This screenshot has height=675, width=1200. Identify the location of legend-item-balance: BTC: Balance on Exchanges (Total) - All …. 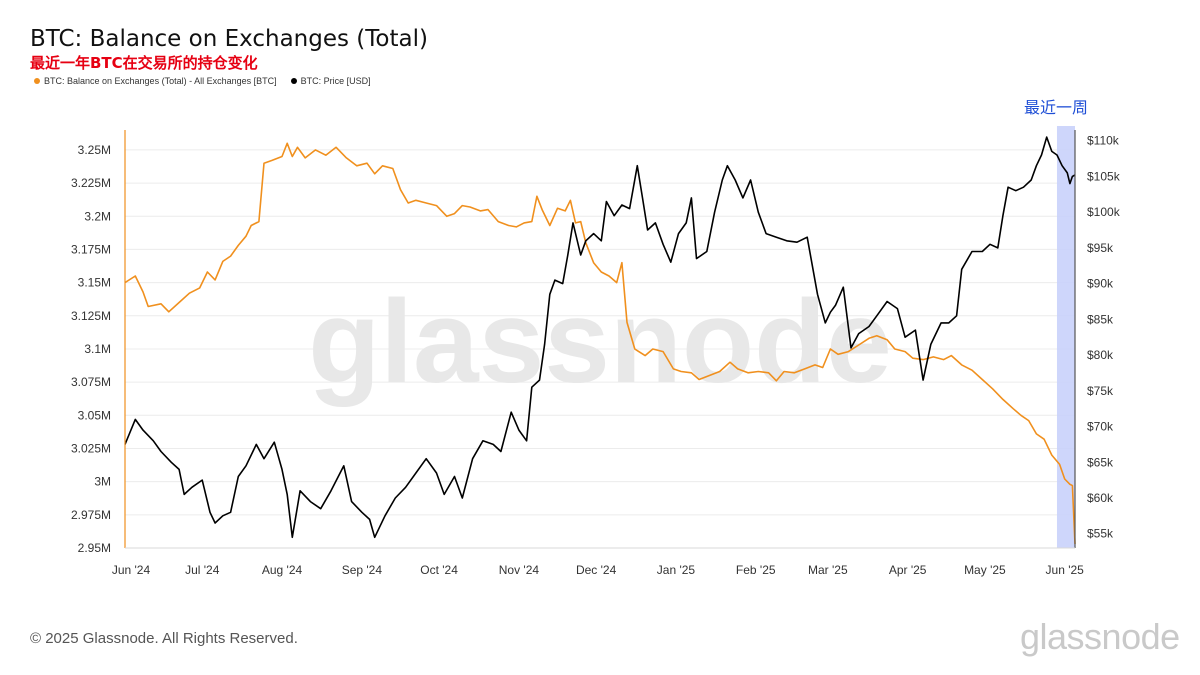
(155, 81).